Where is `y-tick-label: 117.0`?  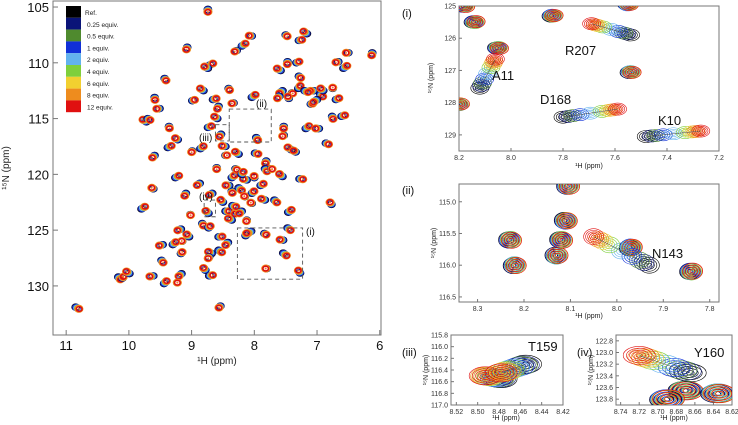
y-tick-label: 117.0 is located at coordinates (439, 406).